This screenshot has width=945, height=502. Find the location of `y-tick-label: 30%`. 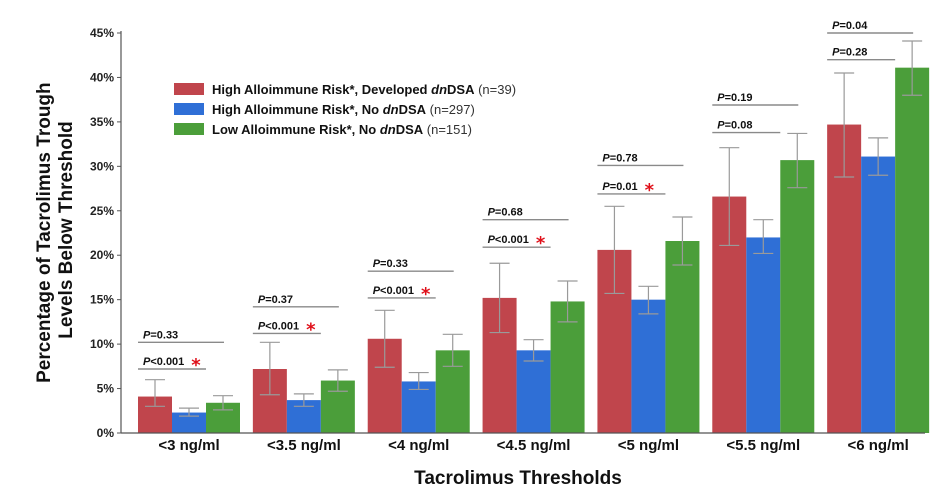

y-tick-label: 30% is located at coordinates (102, 166).